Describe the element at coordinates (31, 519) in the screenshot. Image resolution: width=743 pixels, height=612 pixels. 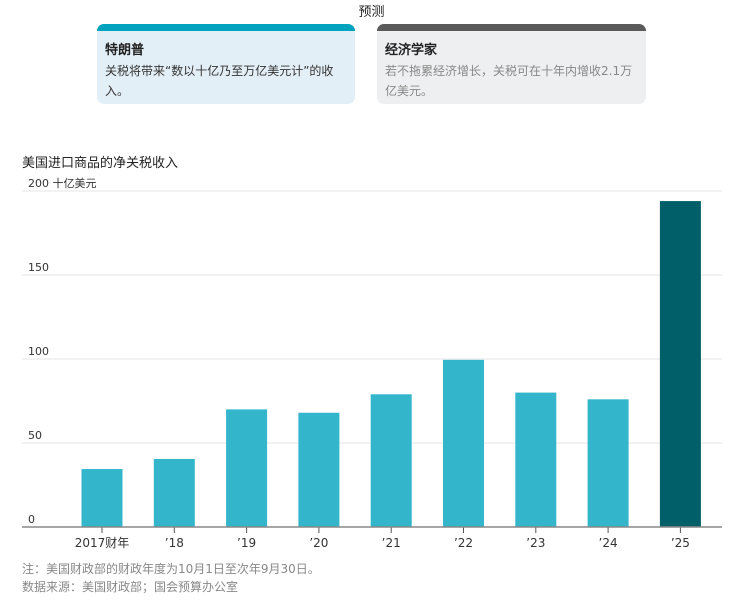
I see `y-tick-label: 0` at that location.